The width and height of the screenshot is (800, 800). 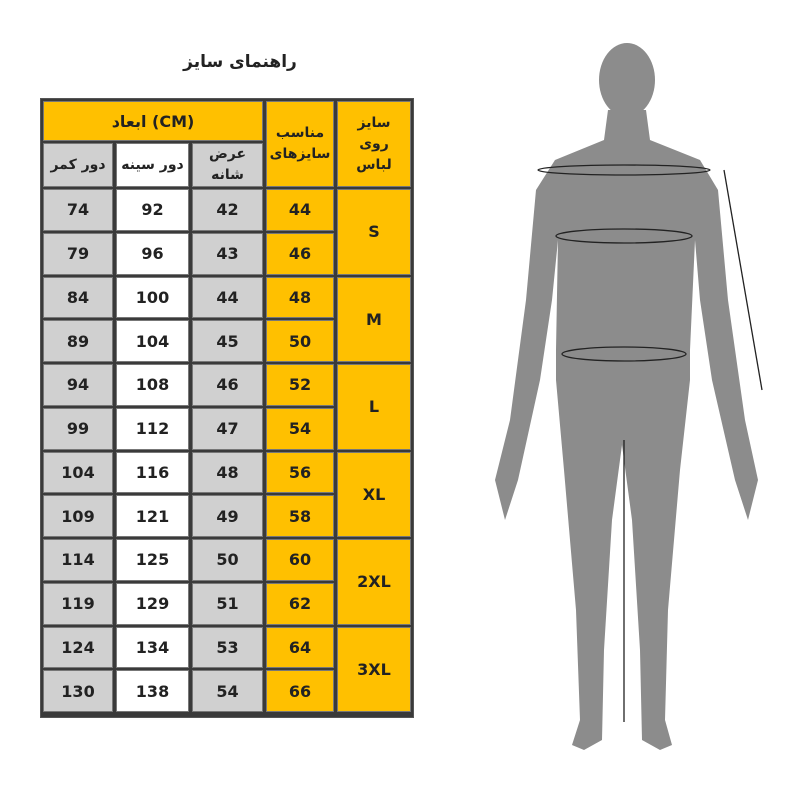 What do you see at coordinates (78, 516) in the screenshot?
I see `waist-cell: 109` at bounding box center [78, 516].